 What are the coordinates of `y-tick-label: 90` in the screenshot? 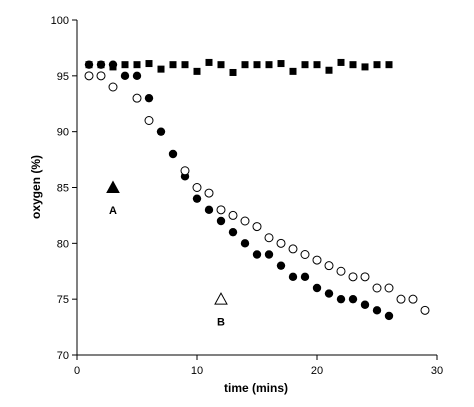 It's located at (63, 133).